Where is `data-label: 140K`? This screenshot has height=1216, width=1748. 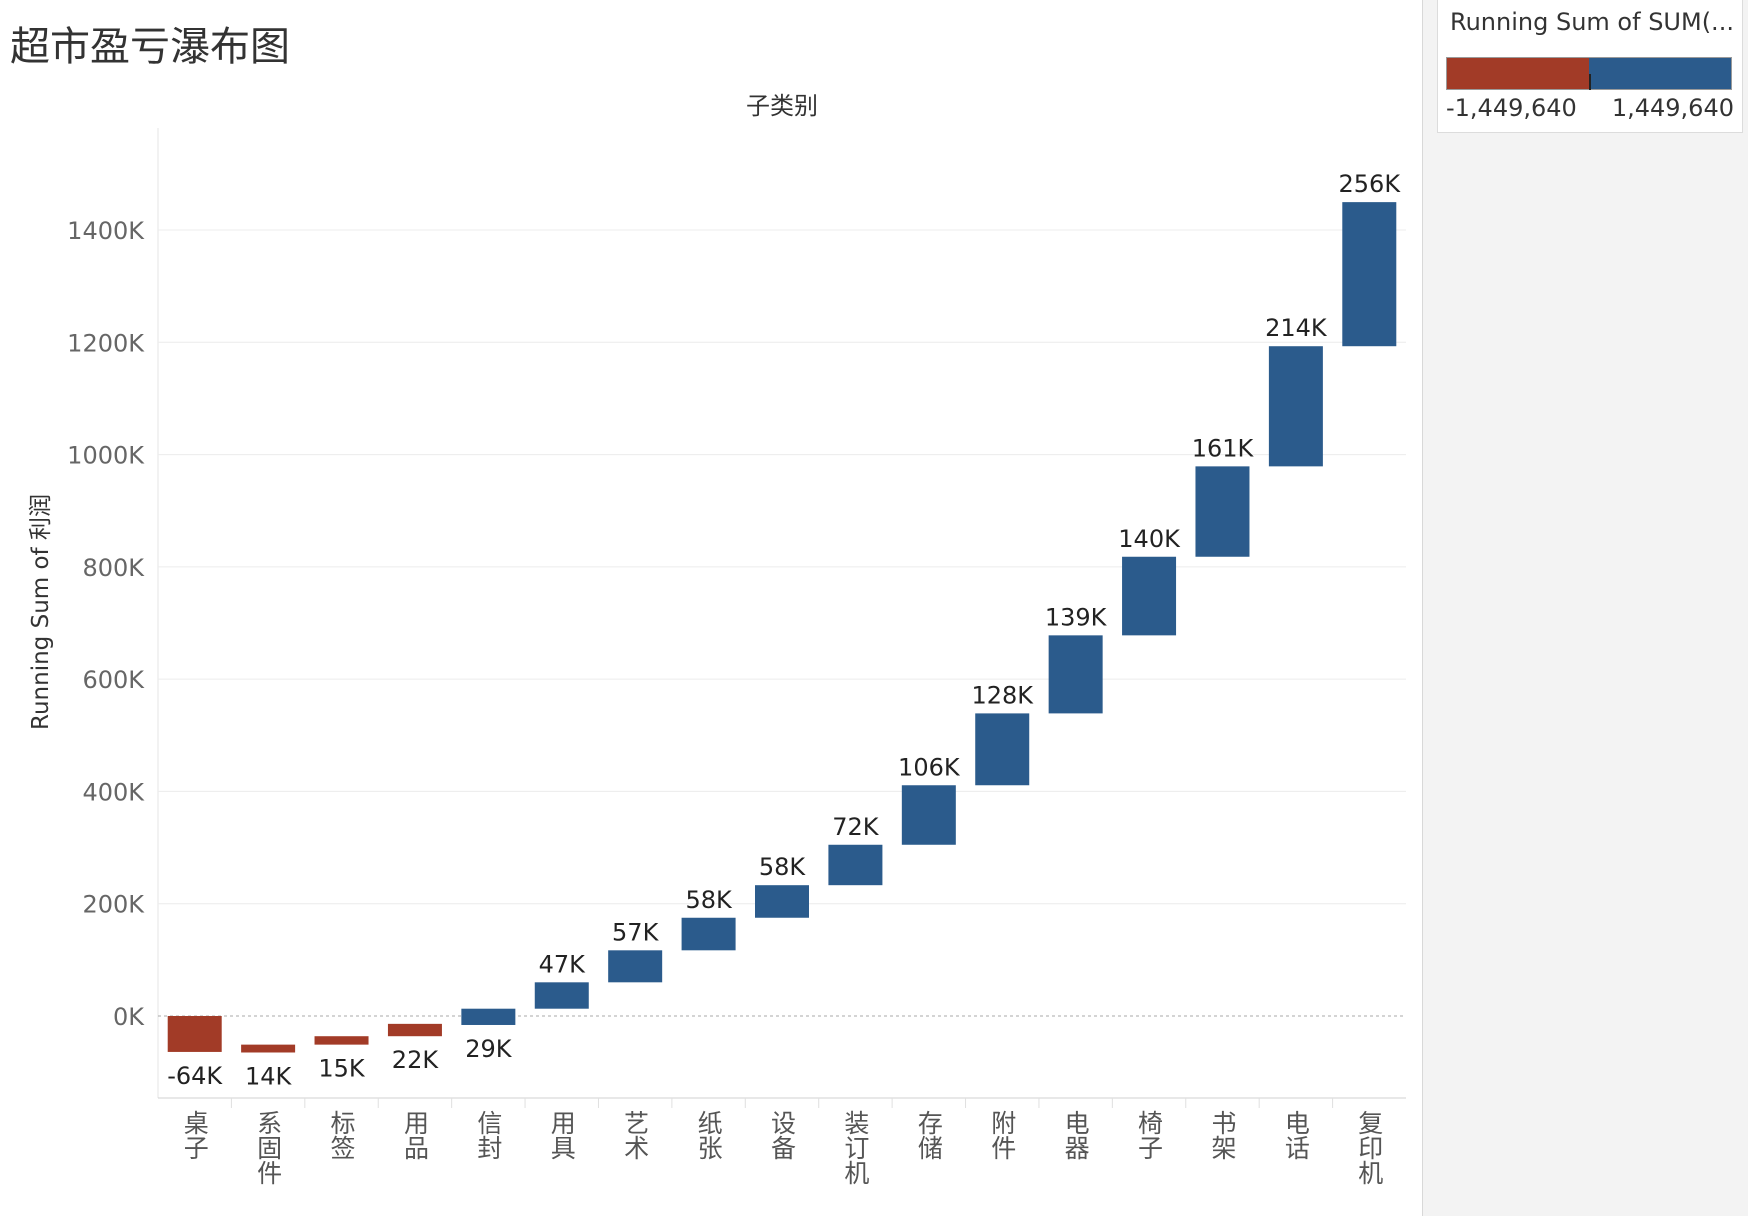
data-label: 140K is located at coordinates (1149, 539).